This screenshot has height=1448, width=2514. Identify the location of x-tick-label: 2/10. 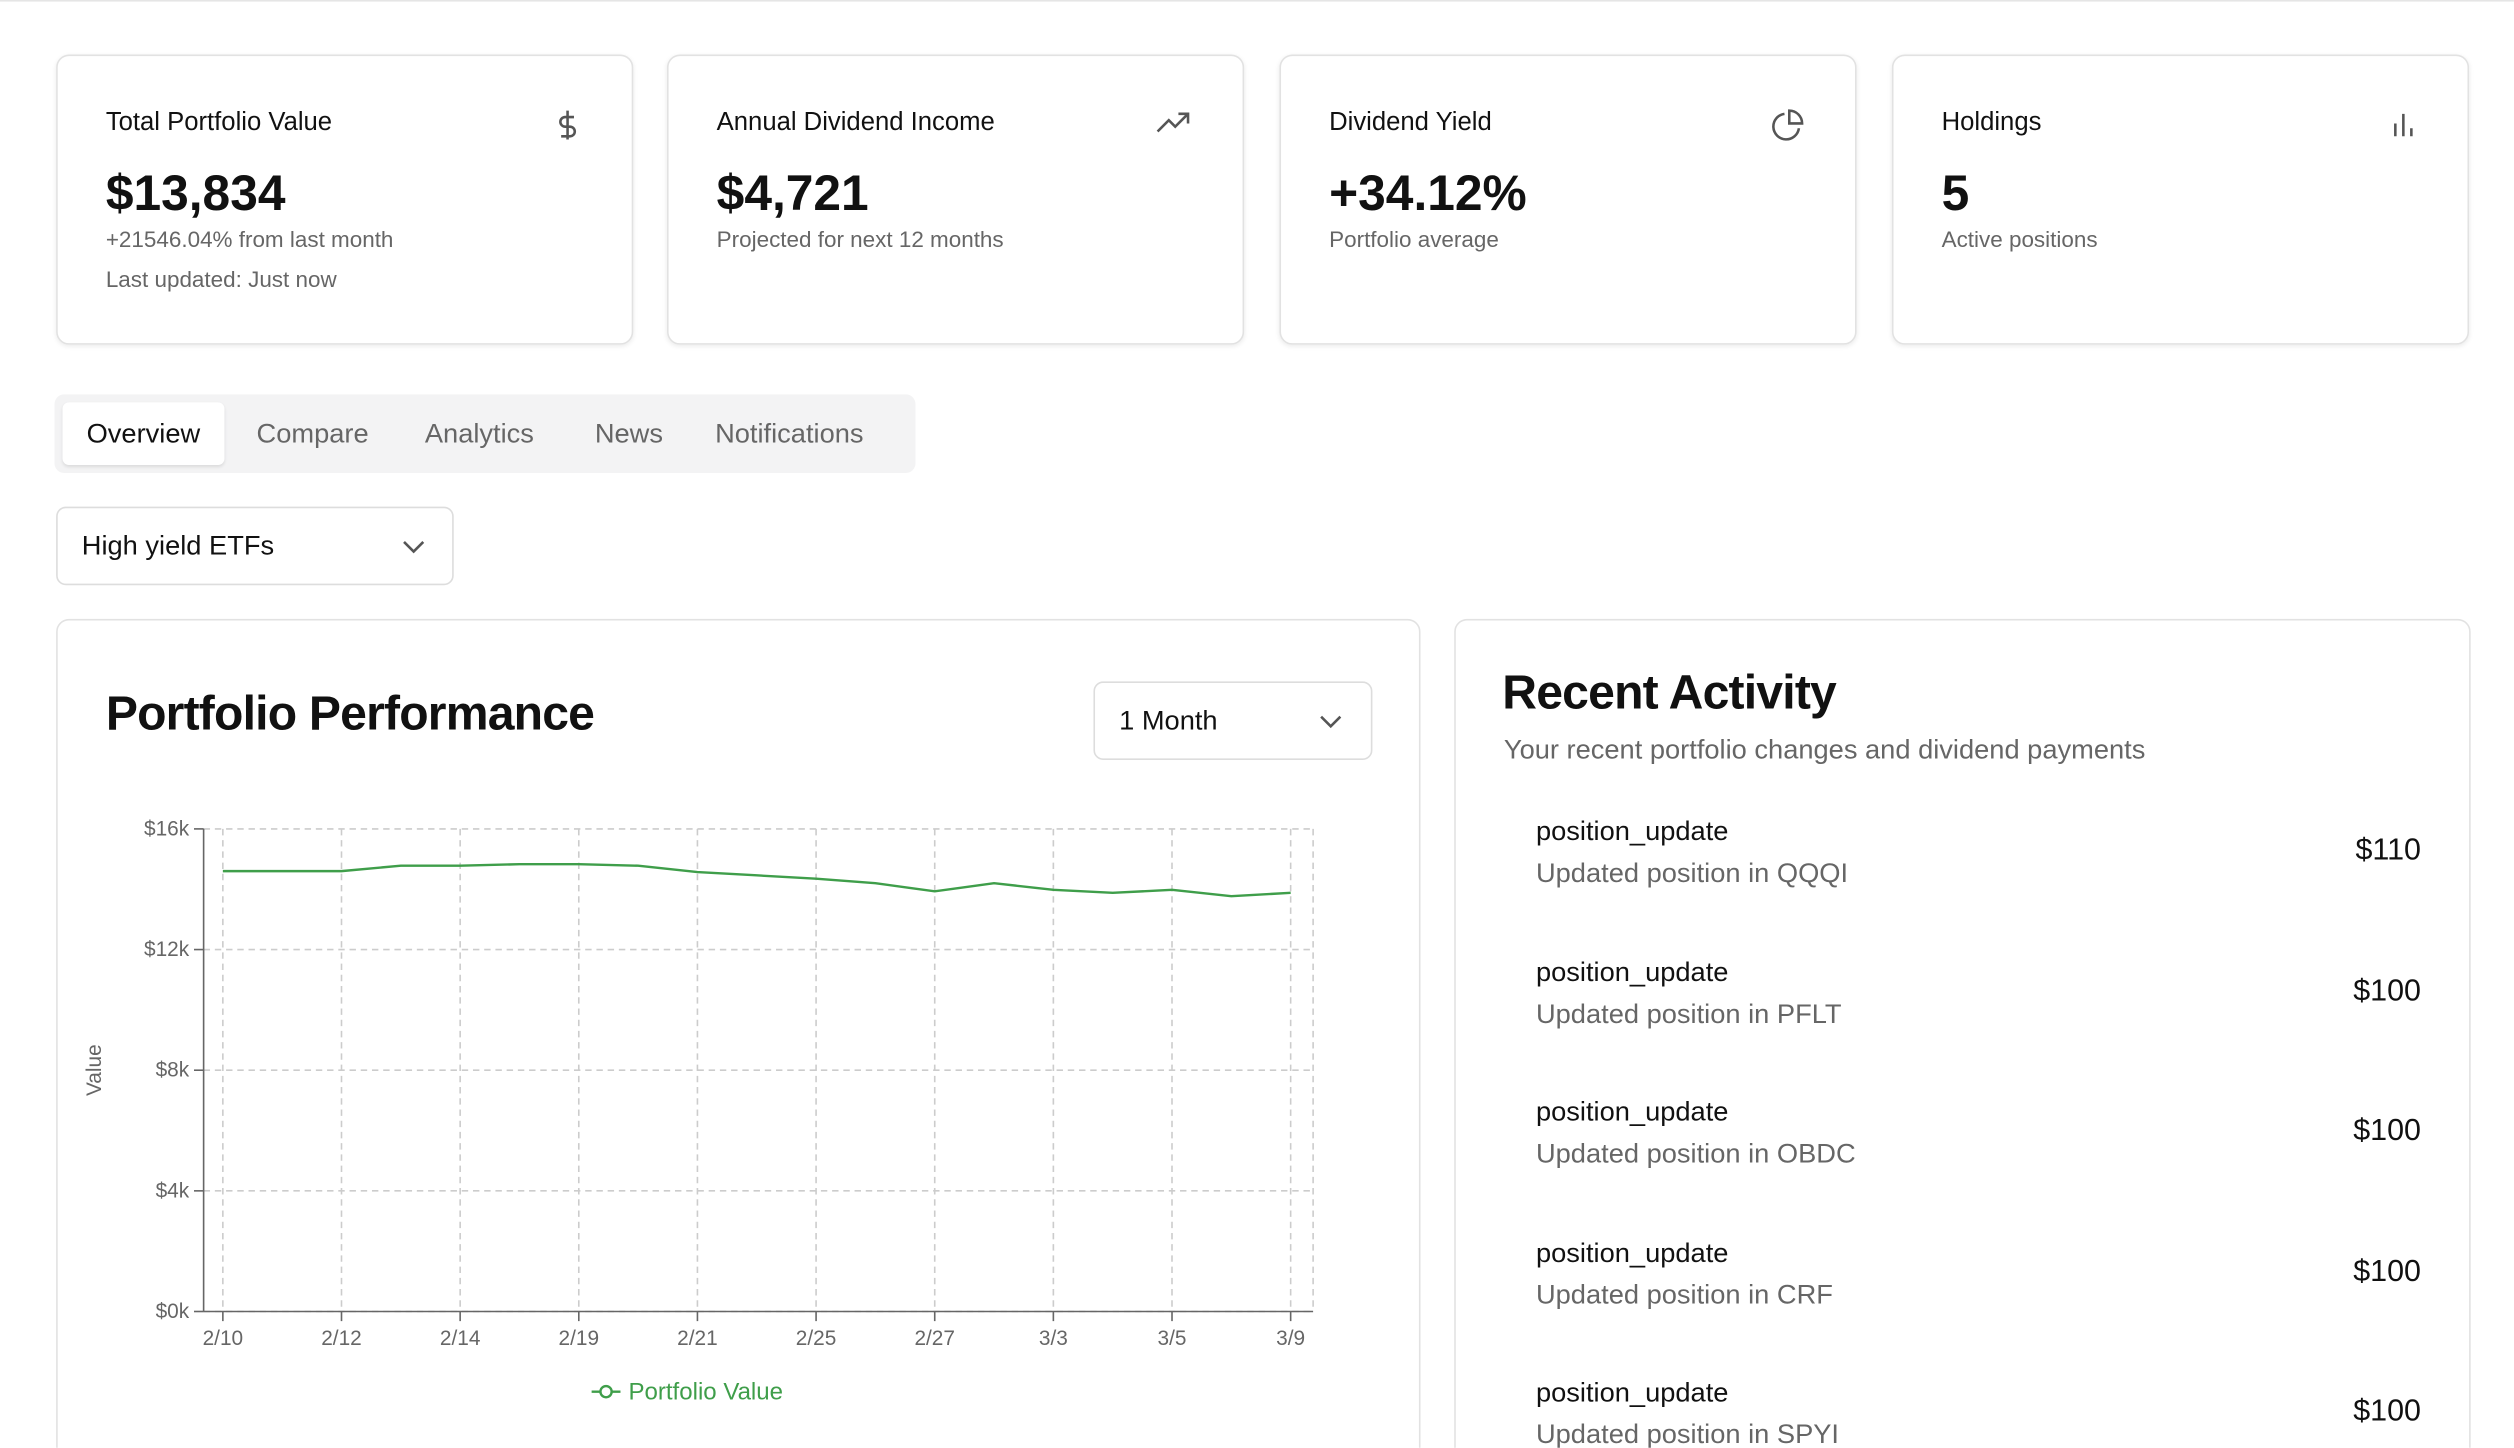
(223, 1338).